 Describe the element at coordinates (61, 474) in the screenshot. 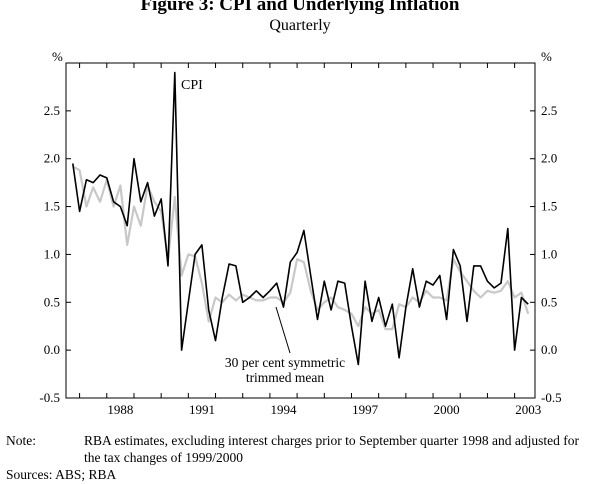

I see `sources-text: Sources: ABS; RBA` at that location.